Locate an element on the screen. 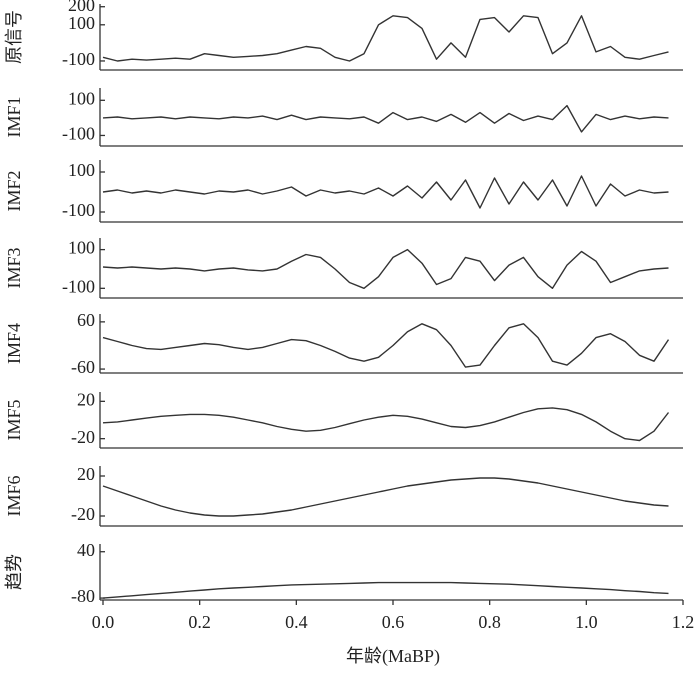 This screenshot has width=700, height=674. y-tick-label: 60 is located at coordinates (86, 320).